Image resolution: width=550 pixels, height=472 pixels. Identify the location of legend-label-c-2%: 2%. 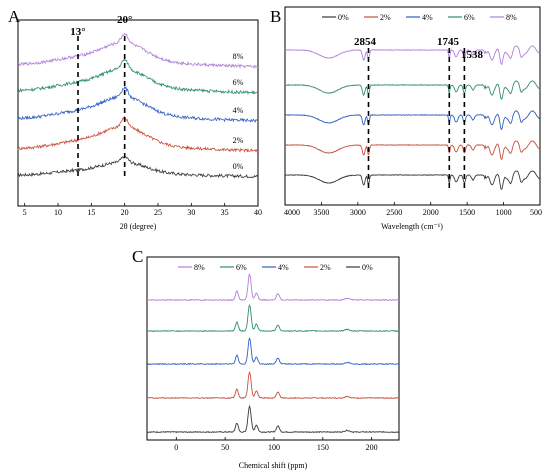
(325, 267).